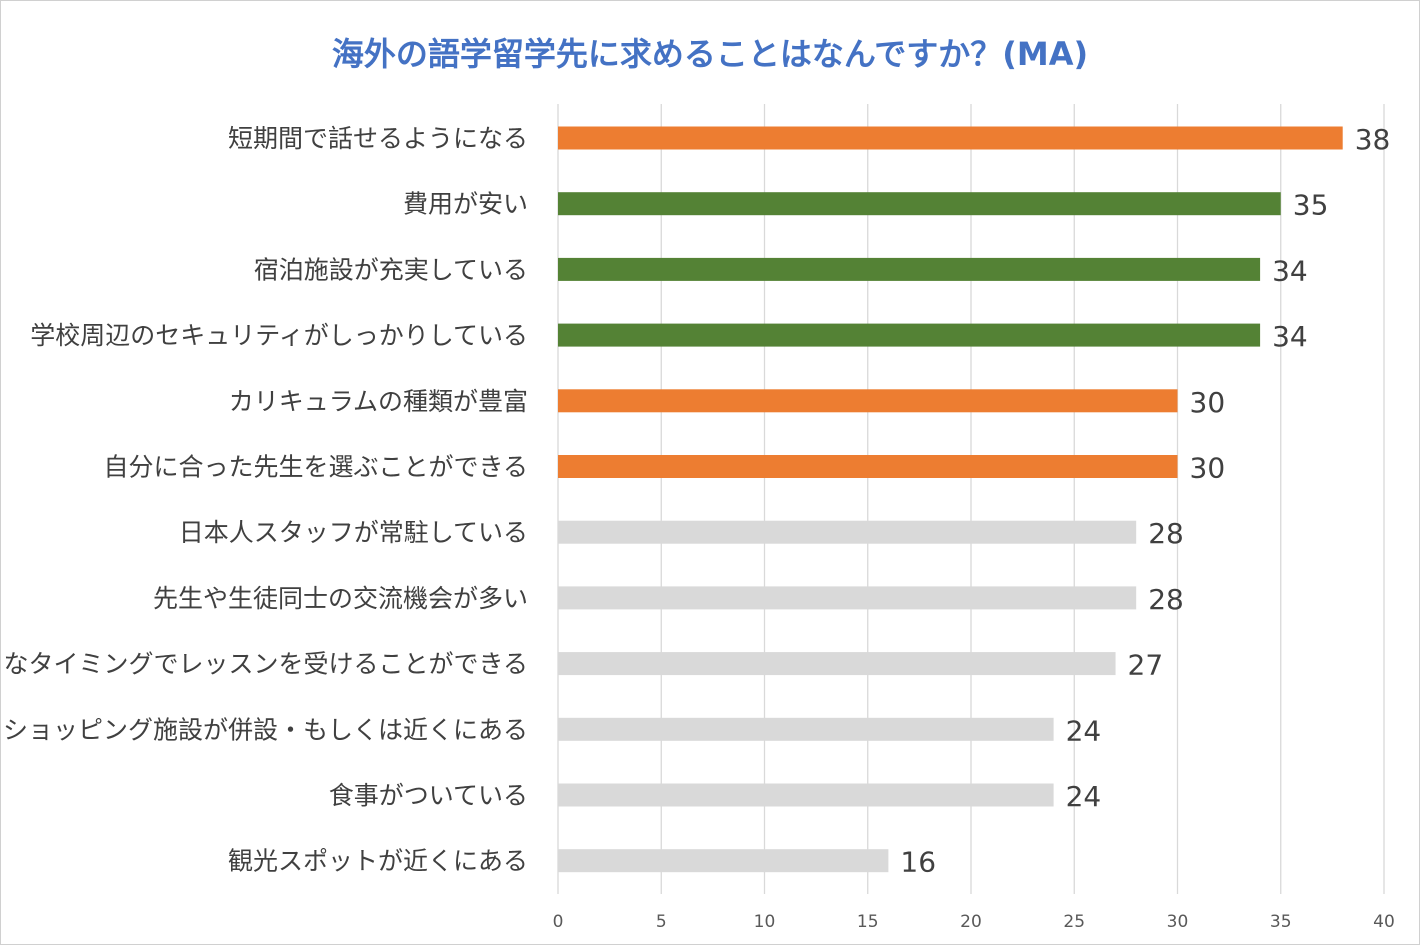 This screenshot has height=945, width=1420. I want to click on category-label: 食事がついている, so click(428, 795).